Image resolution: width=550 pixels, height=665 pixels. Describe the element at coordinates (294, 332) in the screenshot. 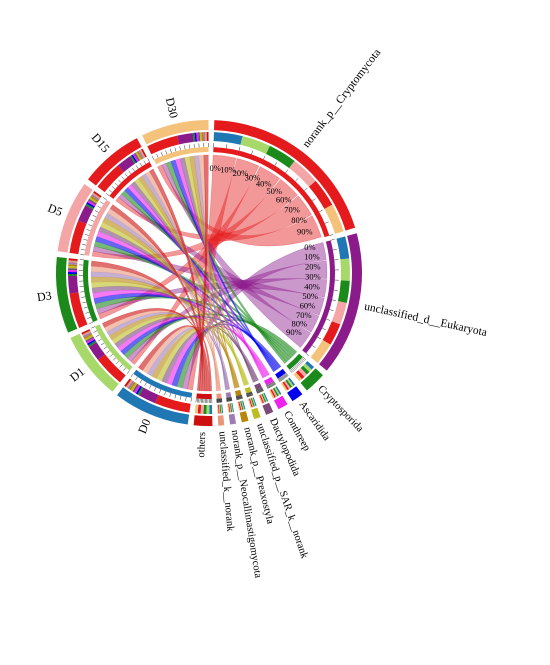

I see `percent-tick-label: 90%` at that location.